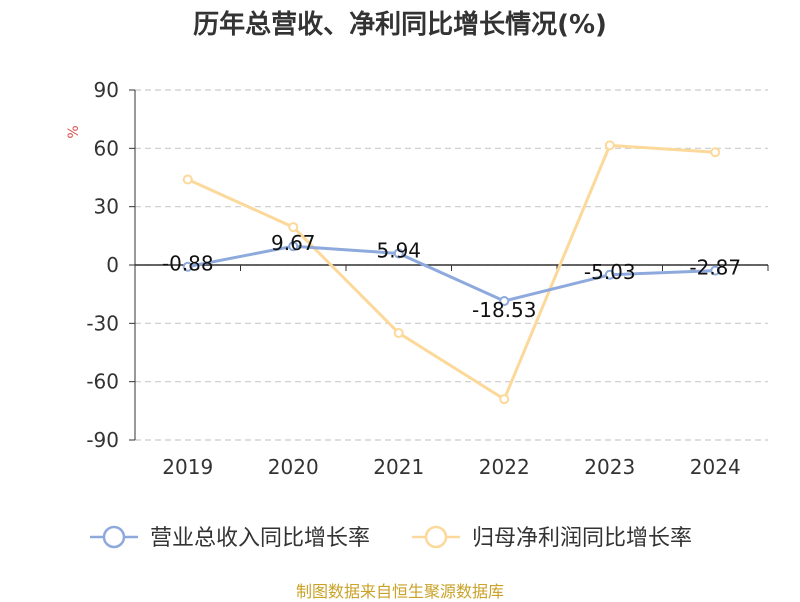 The width and height of the screenshot is (800, 602). I want to click on source-footer: 制图数据来自恒生聚源数据库, so click(399, 591).